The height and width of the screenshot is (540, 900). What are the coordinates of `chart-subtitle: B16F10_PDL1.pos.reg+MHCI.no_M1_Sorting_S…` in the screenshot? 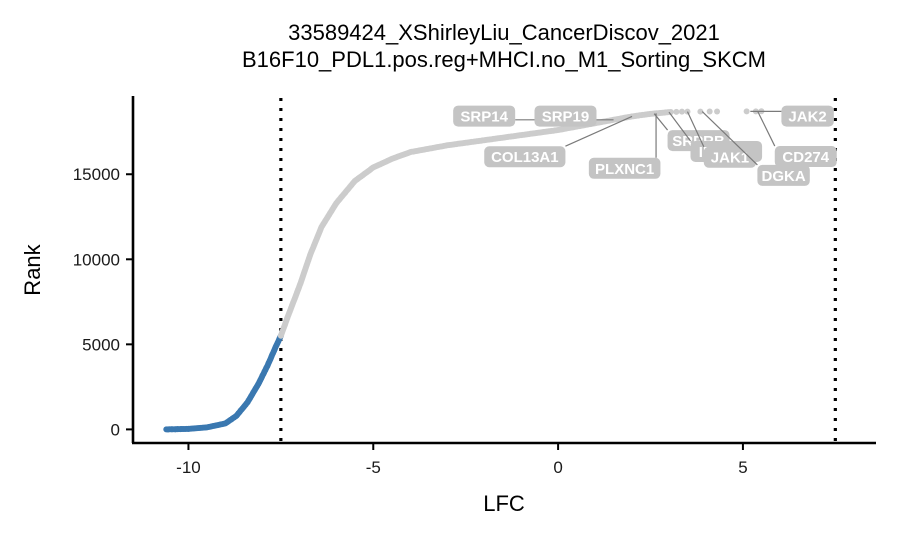 It's located at (504, 59).